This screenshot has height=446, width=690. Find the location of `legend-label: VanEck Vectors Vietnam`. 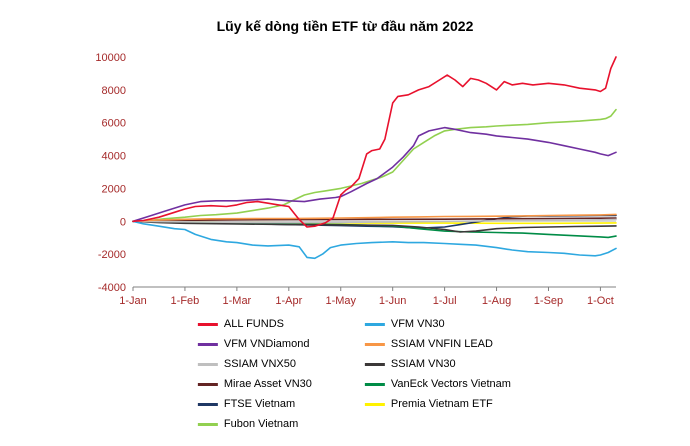

legend-label: VanEck Vectors Vietnam is located at coordinates (450, 384).